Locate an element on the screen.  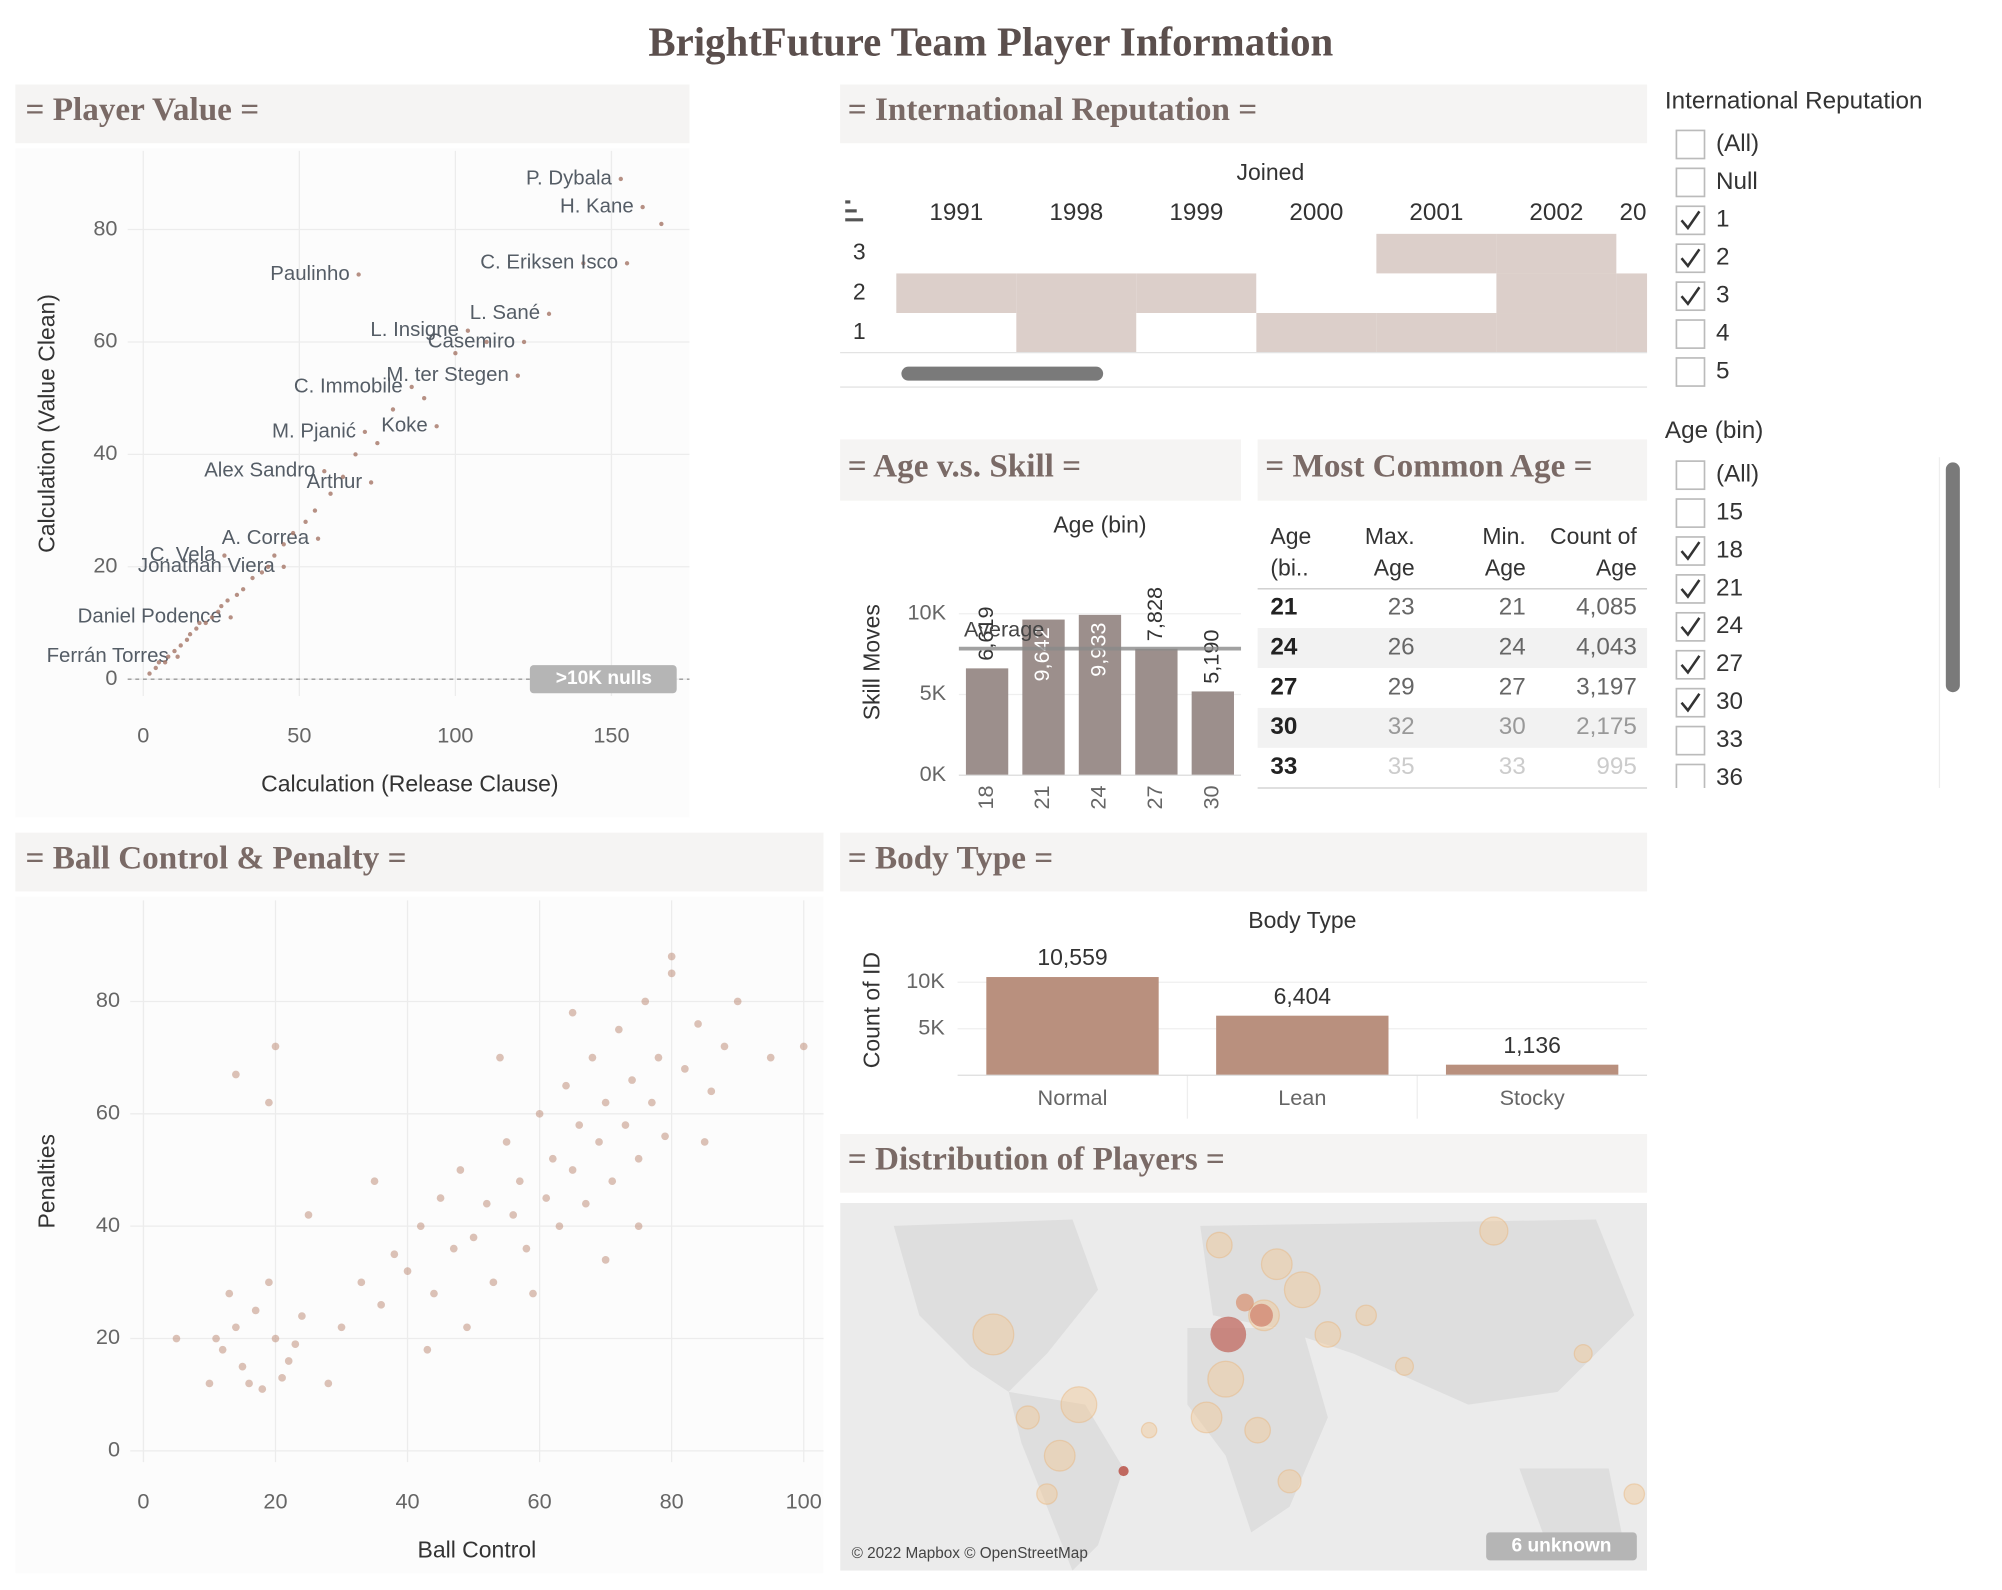
filter-option: 21 is located at coordinates (1729, 587).